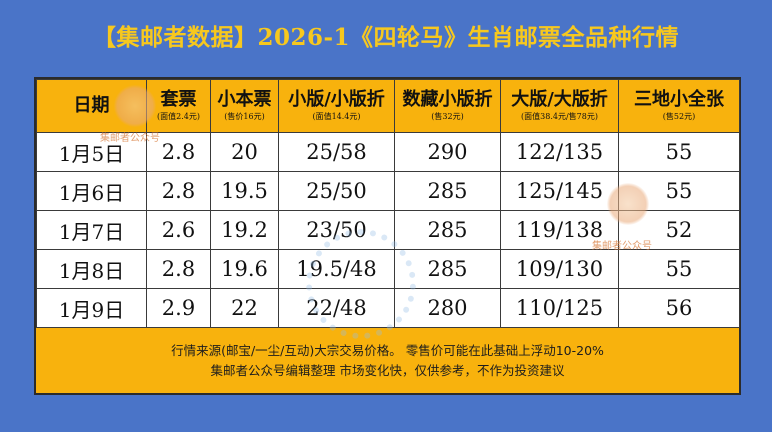  What do you see at coordinates (91, 105) in the screenshot?
I see `column-header-label: 日期` at bounding box center [91, 105].